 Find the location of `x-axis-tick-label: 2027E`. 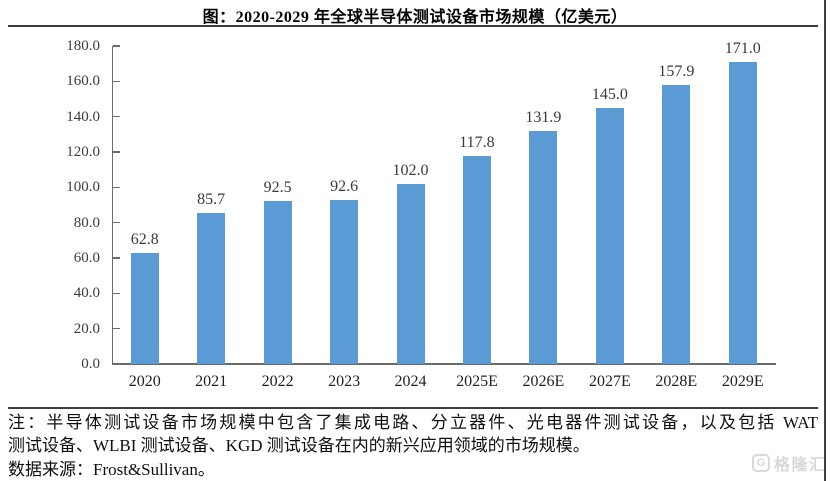

x-axis-tick-label: 2027E is located at coordinates (609, 381).